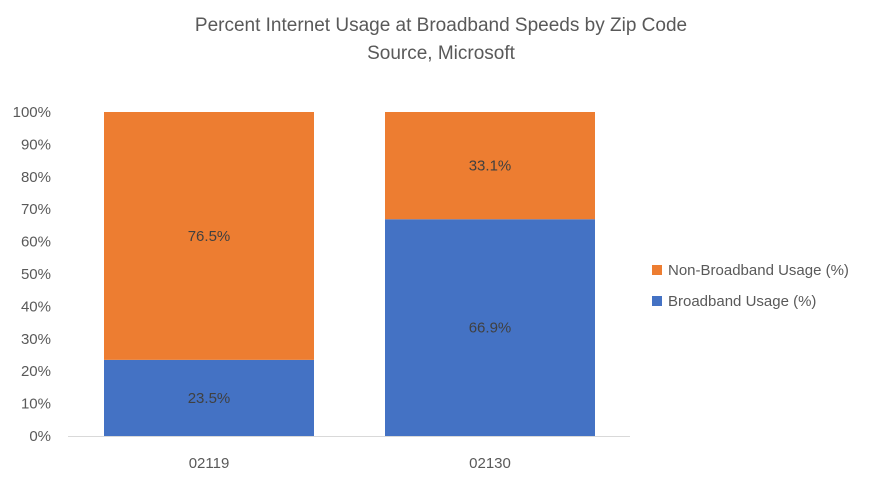  I want to click on y-tick-label: 90%, so click(36, 144).